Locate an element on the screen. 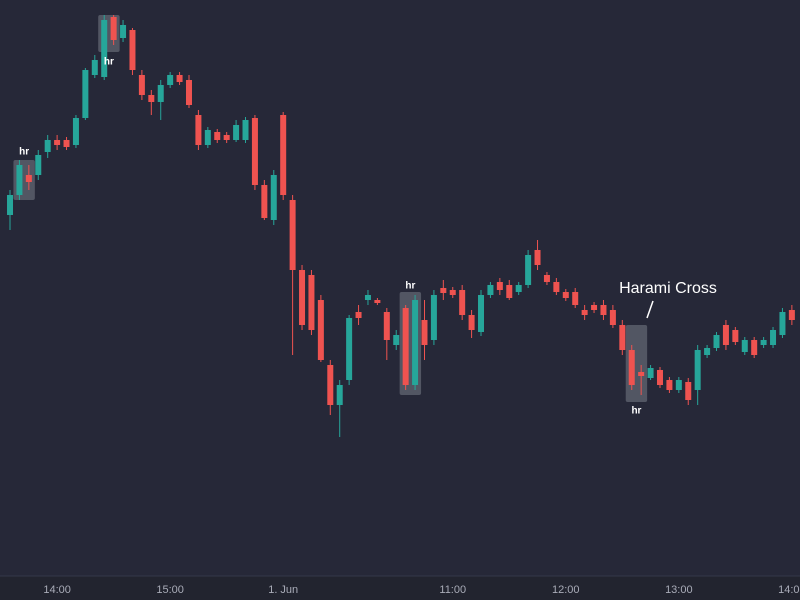 Image resolution: width=800 pixels, height=600 pixels. x-tick-label: 13:00 is located at coordinates (679, 590).